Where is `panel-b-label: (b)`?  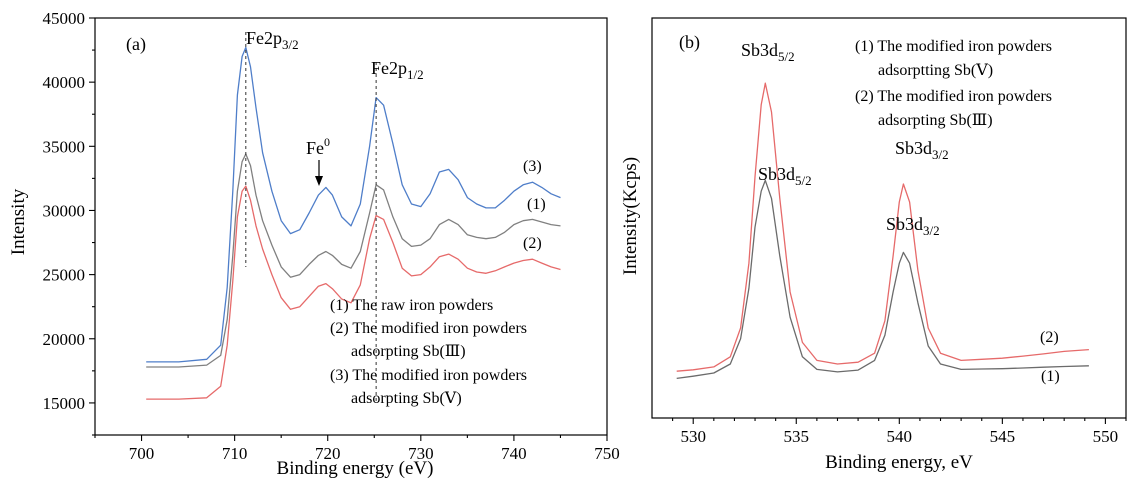 panel-b-label: (b) is located at coordinates (689, 42).